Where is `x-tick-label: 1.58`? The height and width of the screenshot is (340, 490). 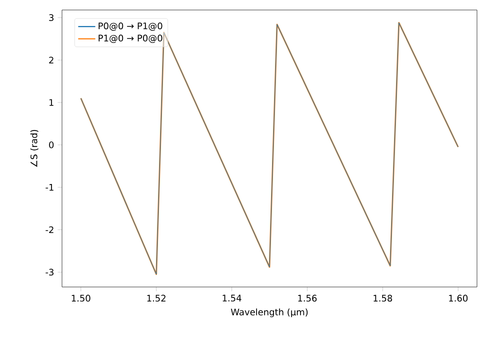 x-tick-label: 1.58 is located at coordinates (383, 298).